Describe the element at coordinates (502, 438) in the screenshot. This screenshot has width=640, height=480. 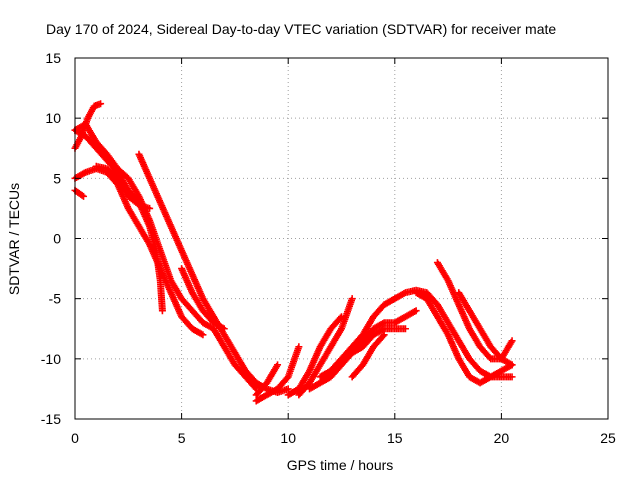
I see `x-tick-label: 20` at that location.